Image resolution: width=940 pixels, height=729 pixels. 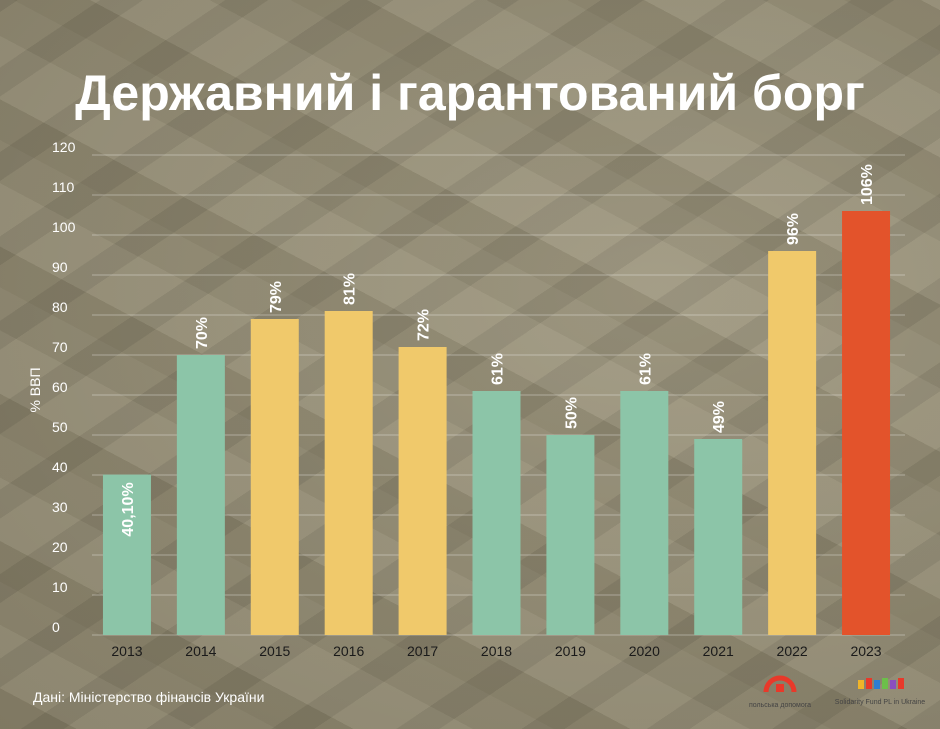 I want to click on y-tick-label: 120, so click(x=64, y=147).